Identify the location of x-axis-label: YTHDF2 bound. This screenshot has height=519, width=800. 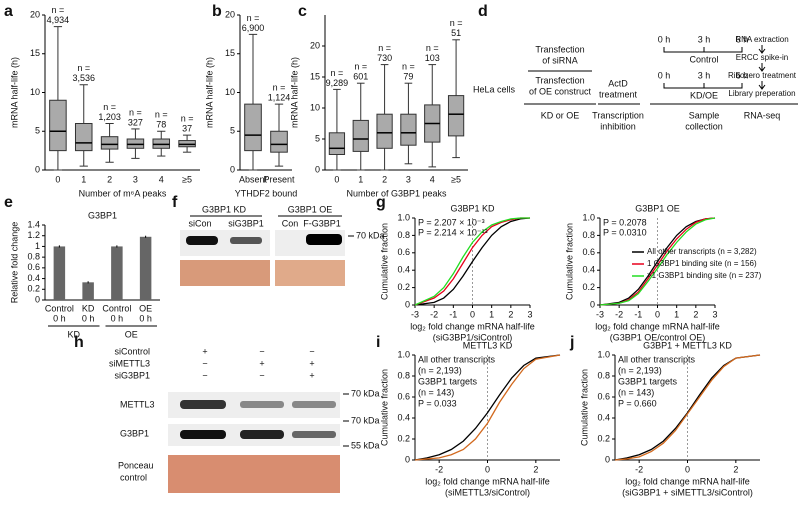
(266, 193).